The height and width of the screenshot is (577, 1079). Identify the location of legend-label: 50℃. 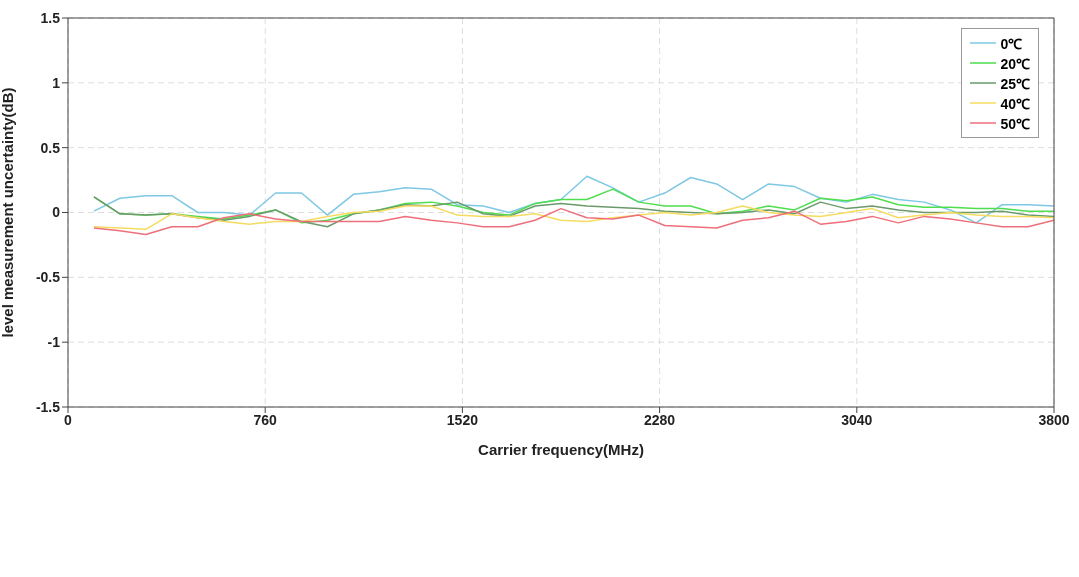
(1015, 123).